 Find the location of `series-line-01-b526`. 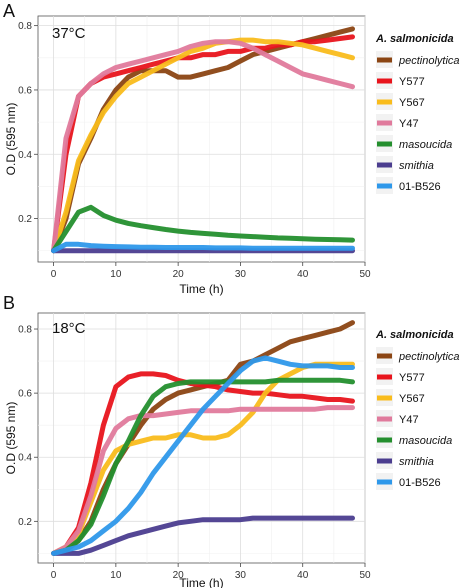

series-line-01-b526 is located at coordinates (203, 247).